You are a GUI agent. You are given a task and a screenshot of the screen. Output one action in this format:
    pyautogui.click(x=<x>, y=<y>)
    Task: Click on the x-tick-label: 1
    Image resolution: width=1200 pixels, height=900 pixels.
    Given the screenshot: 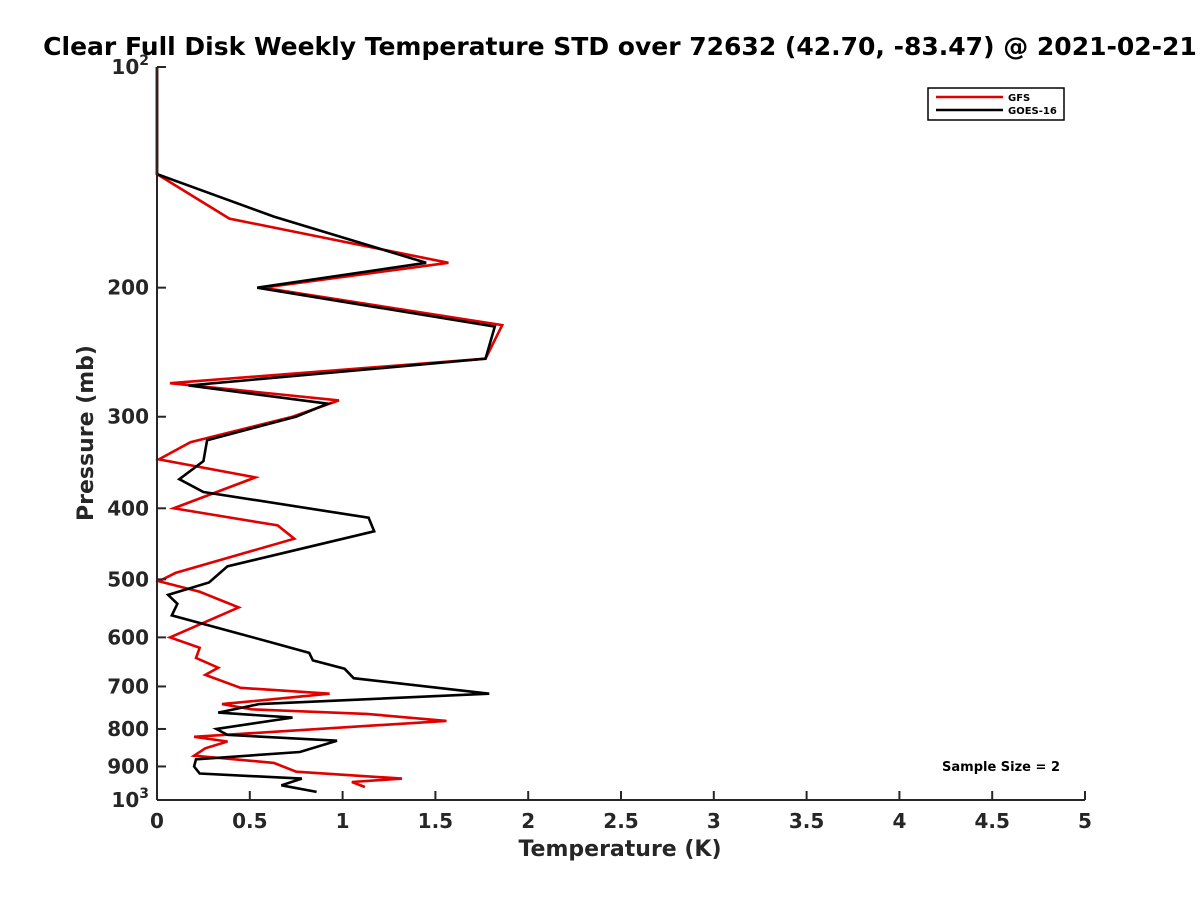 What is the action you would take?
    pyautogui.click(x=343, y=821)
    